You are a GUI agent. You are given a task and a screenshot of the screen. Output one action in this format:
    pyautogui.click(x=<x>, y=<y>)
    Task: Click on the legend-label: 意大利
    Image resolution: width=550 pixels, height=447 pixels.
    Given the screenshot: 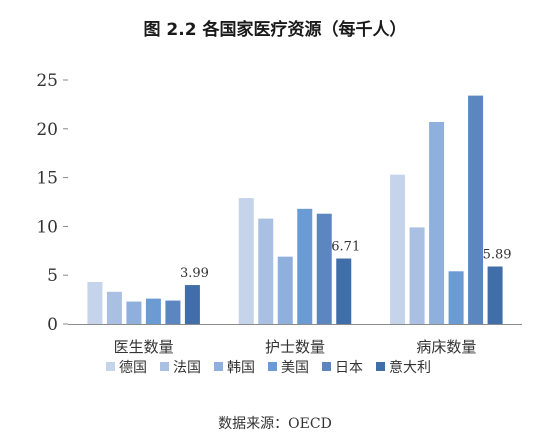 What is the action you would take?
    pyautogui.click(x=410, y=367)
    